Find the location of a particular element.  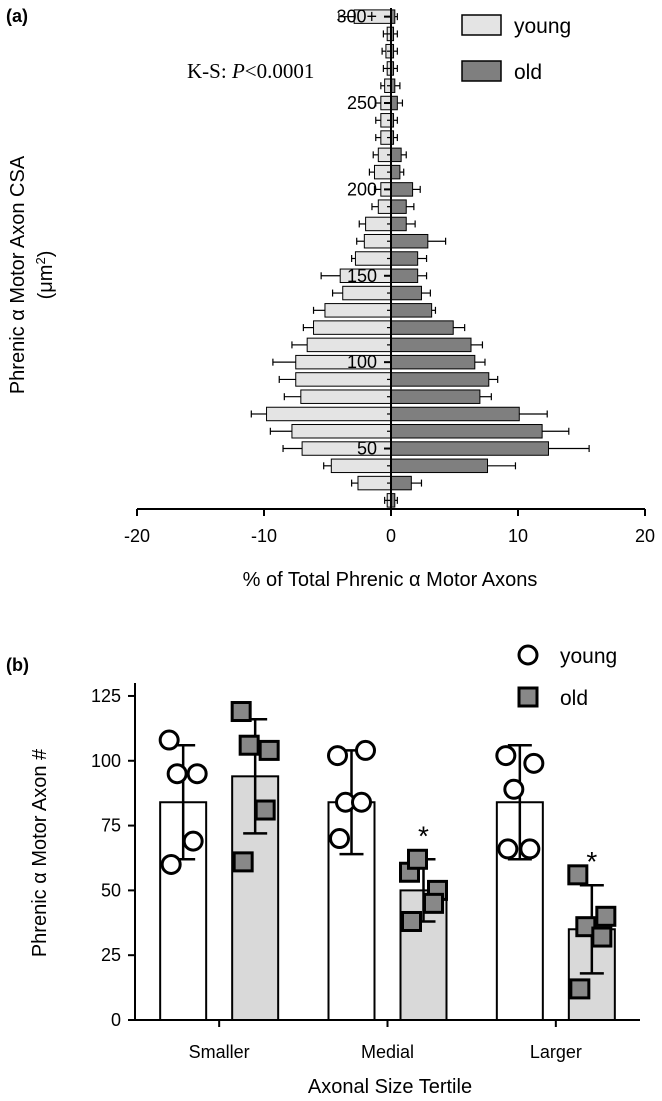

x-tick-label: 20 is located at coordinates (645, 536).